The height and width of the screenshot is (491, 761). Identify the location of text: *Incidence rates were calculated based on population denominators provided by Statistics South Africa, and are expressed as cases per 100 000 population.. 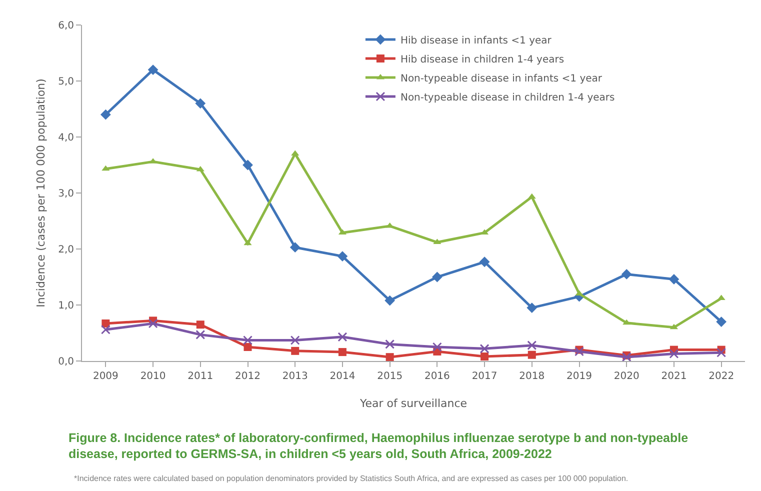
(351, 478).